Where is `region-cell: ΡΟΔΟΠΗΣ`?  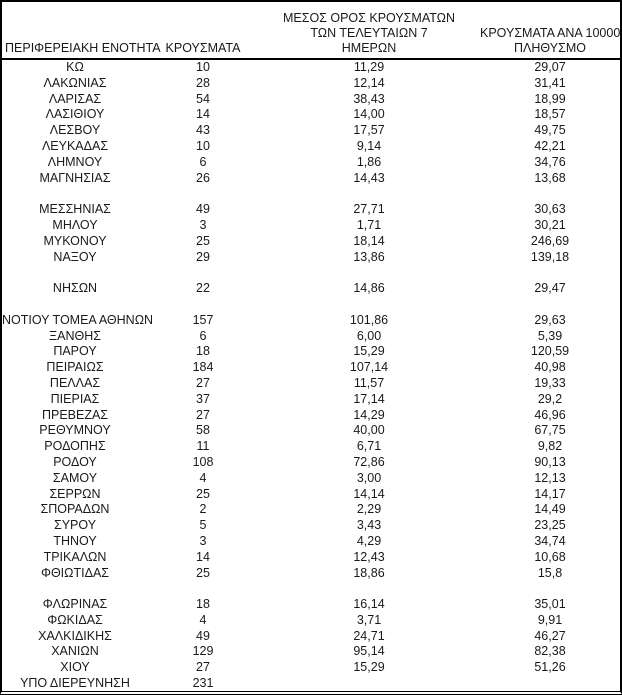
region-cell: ΡΟΔΟΠΗΣ is located at coordinates (75, 446).